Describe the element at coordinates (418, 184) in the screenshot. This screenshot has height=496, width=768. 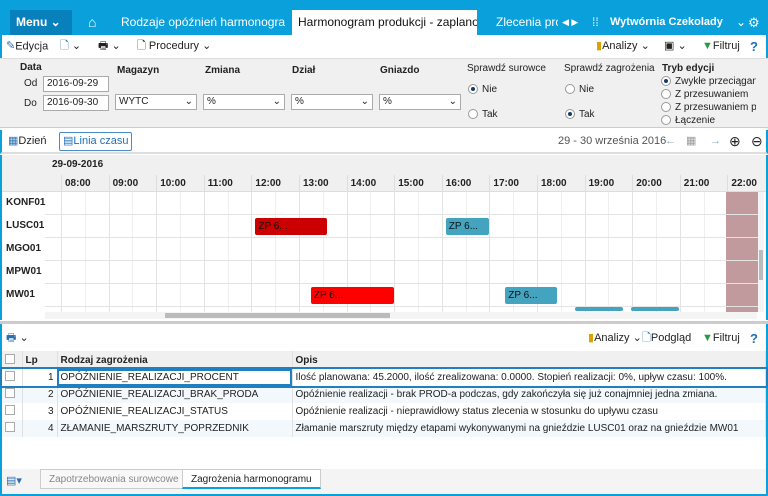
I see `hour-label: 15:00` at that location.